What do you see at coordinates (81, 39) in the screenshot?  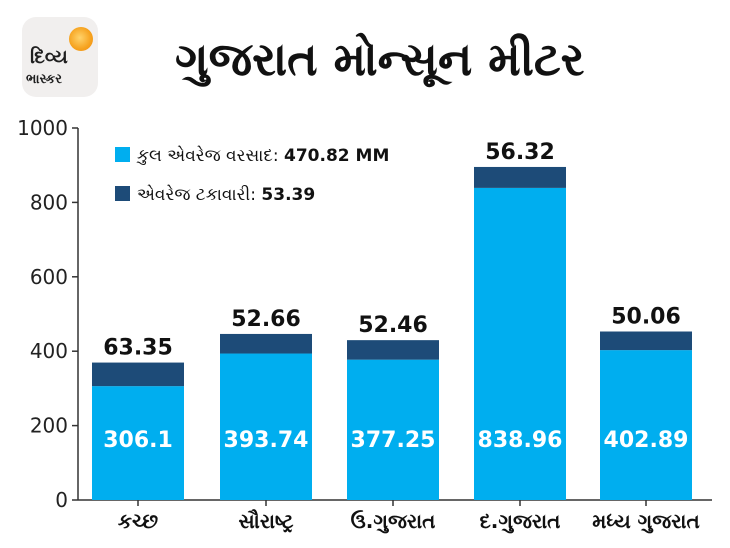 I see `sun-icon` at bounding box center [81, 39].